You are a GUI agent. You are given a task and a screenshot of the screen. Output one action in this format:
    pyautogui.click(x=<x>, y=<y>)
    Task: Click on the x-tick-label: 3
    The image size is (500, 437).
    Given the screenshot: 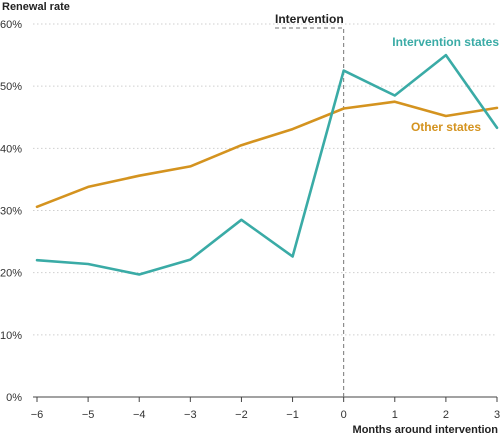 What is the action you would take?
    pyautogui.click(x=497, y=415)
    